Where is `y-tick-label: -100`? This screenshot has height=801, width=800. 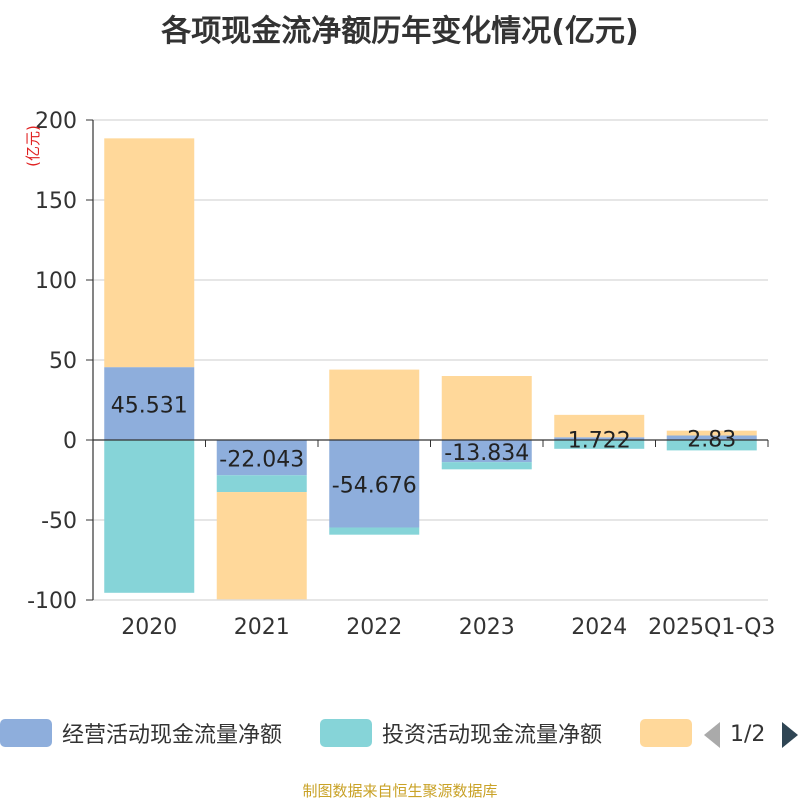 y-tick-label: -100 is located at coordinates (52, 601).